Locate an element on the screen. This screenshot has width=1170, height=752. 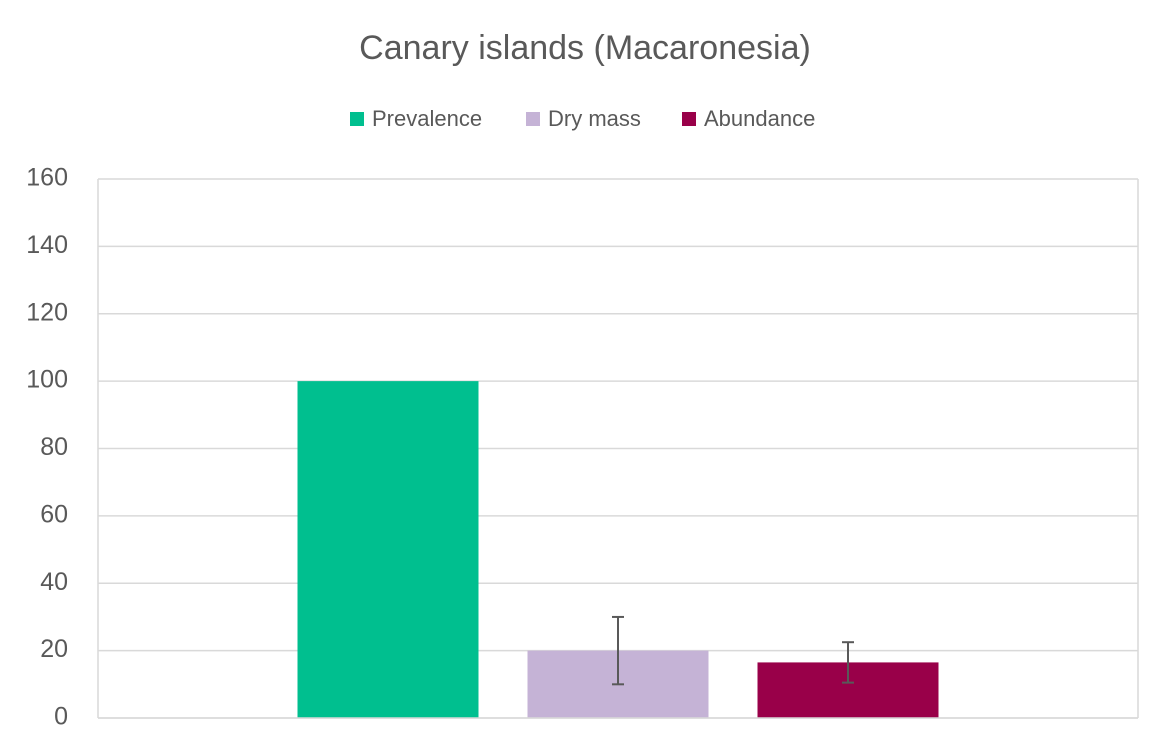
y-tick-label: 100 is located at coordinates (47, 380).